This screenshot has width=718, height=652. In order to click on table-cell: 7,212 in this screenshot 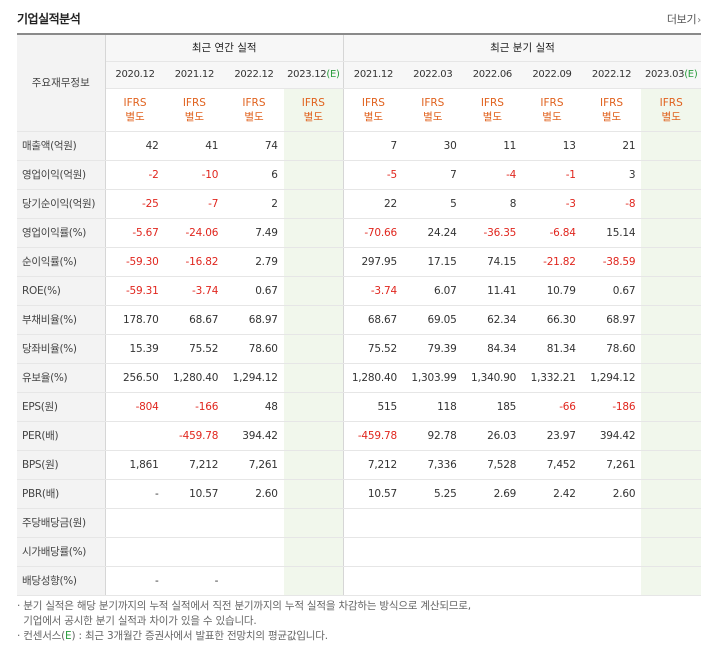, I will do `click(194, 465)`.